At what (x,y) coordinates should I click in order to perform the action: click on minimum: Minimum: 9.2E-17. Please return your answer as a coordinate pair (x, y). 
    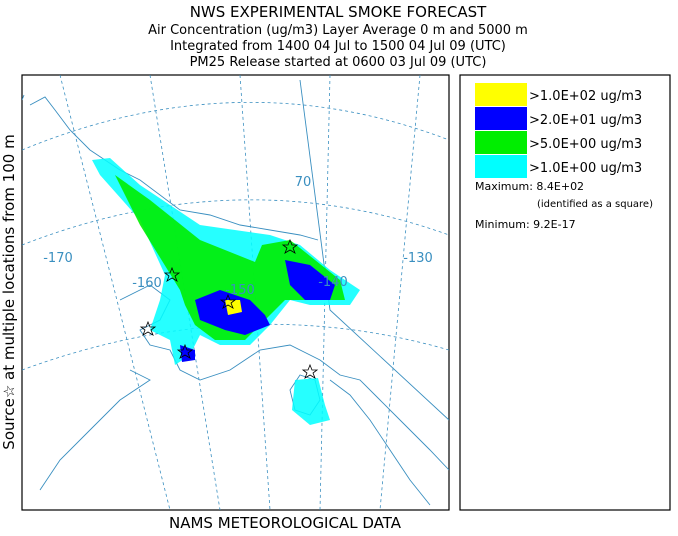
    Looking at the image, I should click on (525, 224).